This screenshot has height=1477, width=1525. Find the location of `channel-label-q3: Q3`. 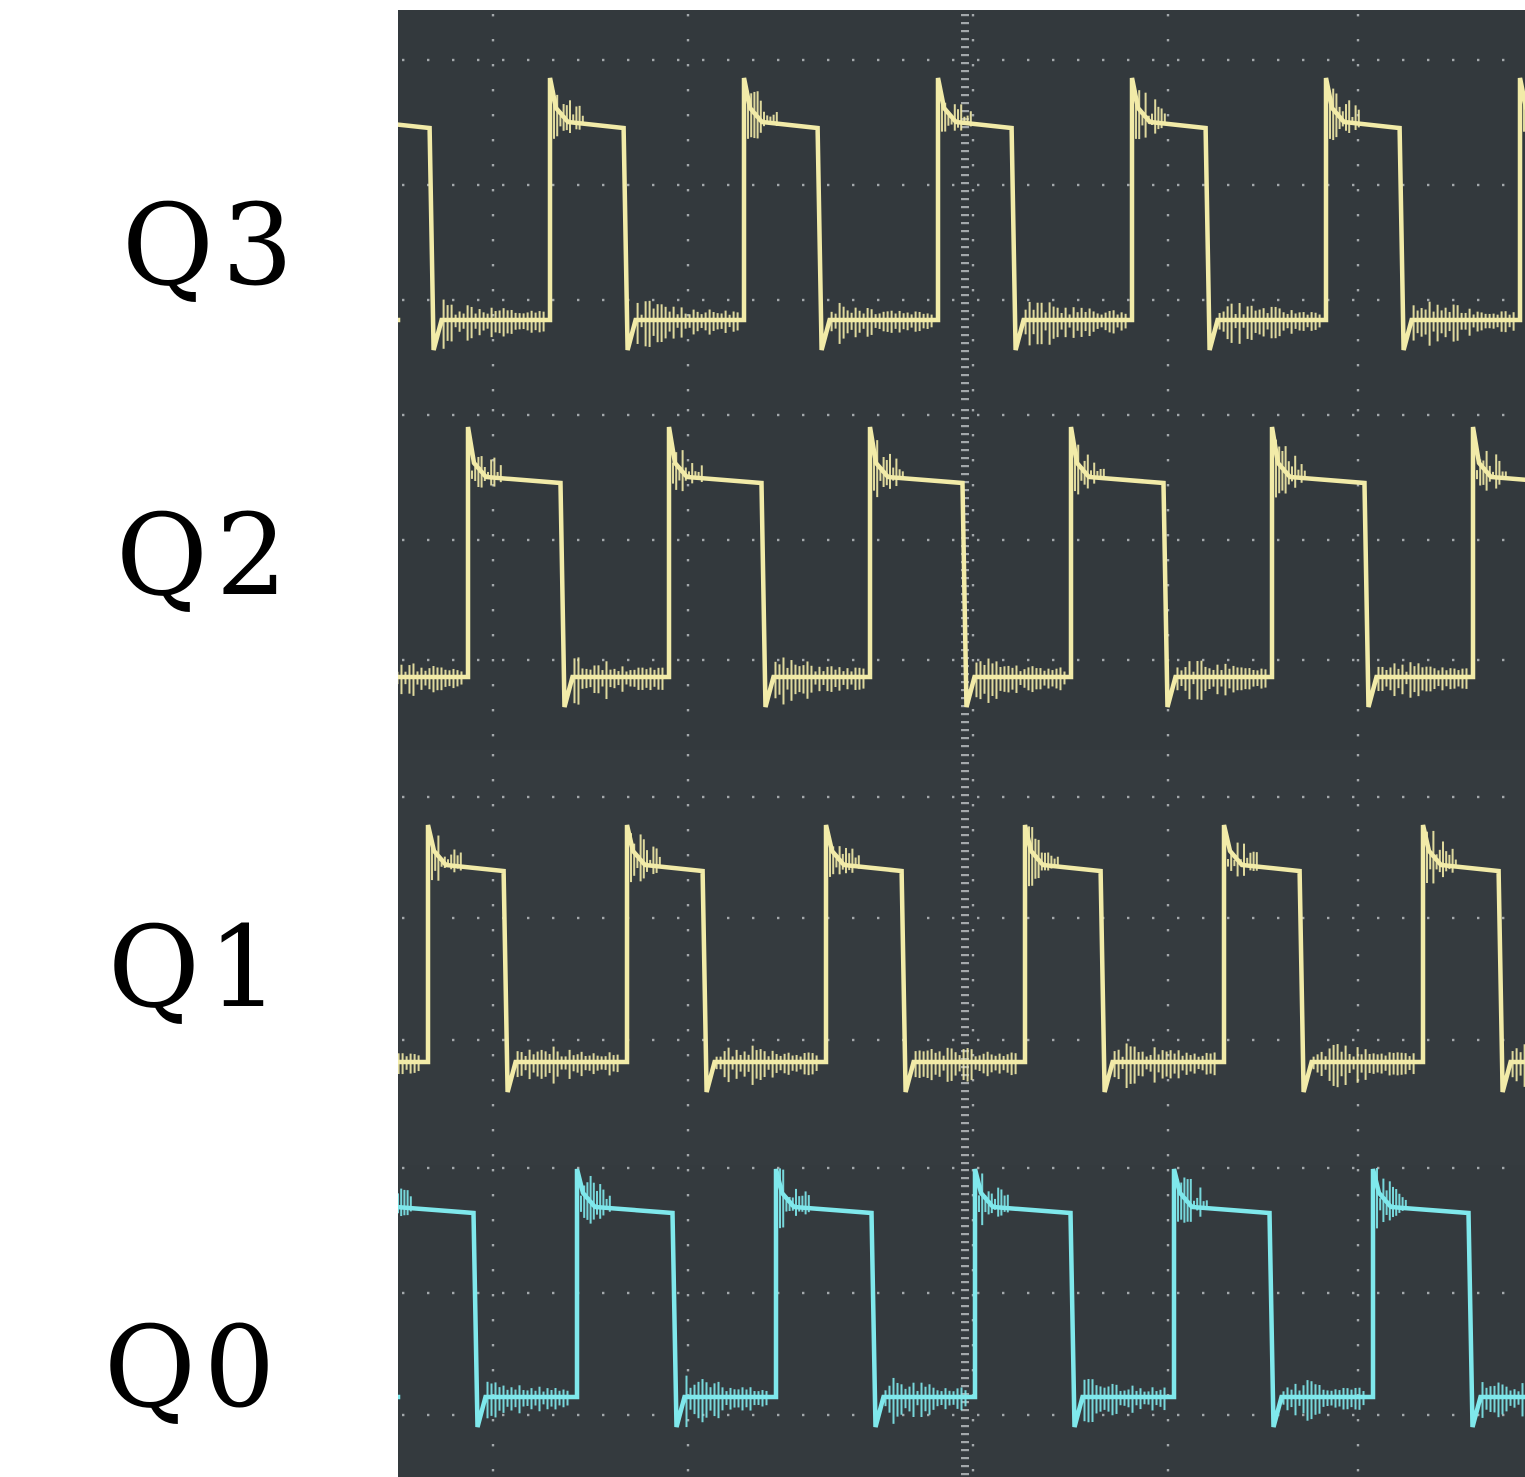

channel-label-q3: Q3 is located at coordinates (212, 246).